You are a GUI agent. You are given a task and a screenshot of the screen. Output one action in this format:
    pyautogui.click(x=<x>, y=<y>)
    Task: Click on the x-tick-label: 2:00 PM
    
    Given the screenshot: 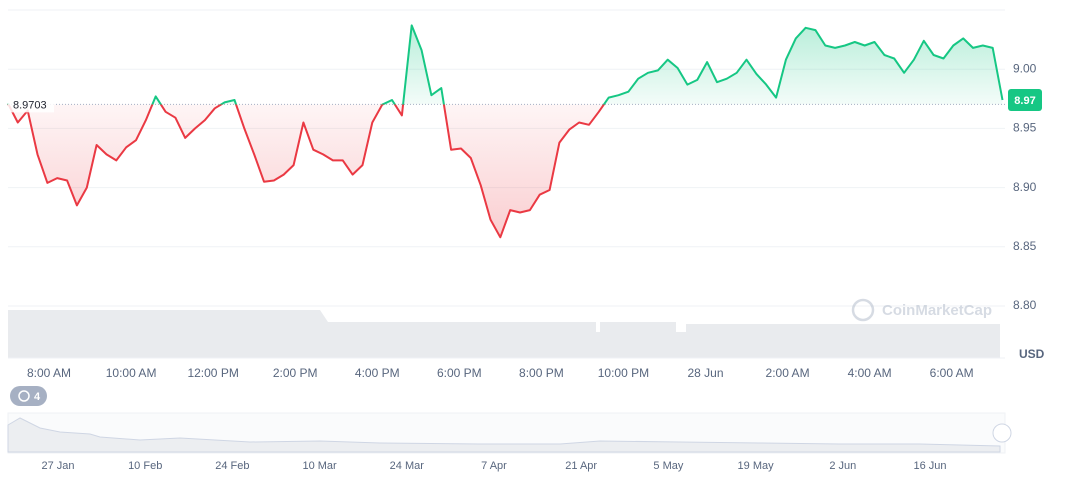 What is the action you would take?
    pyautogui.click(x=295, y=373)
    